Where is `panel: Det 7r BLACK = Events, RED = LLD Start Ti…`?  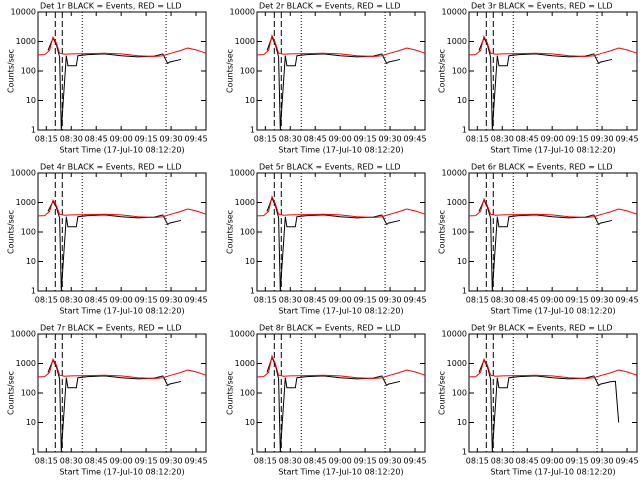
panel: Det 7r BLACK = Events, RED = LLD Start Ti… is located at coordinates (107, 400).